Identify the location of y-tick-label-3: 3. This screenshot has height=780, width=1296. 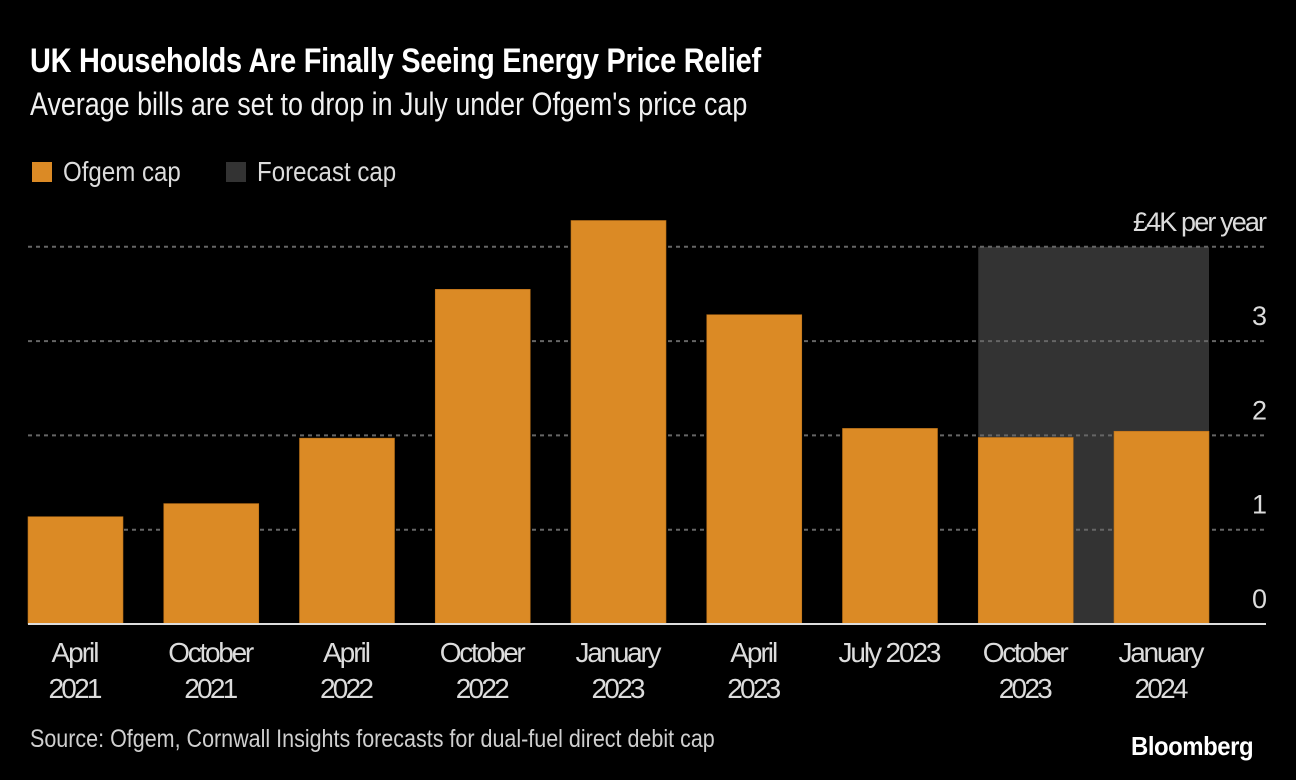
(1259, 316).